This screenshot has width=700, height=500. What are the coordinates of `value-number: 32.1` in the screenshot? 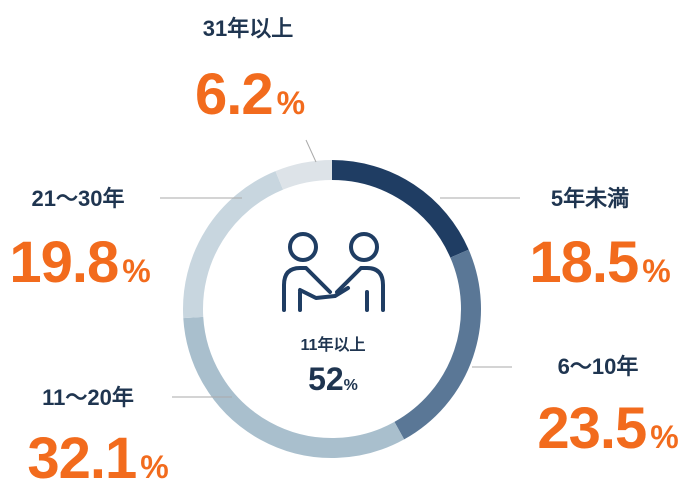 It's located at (81, 458).